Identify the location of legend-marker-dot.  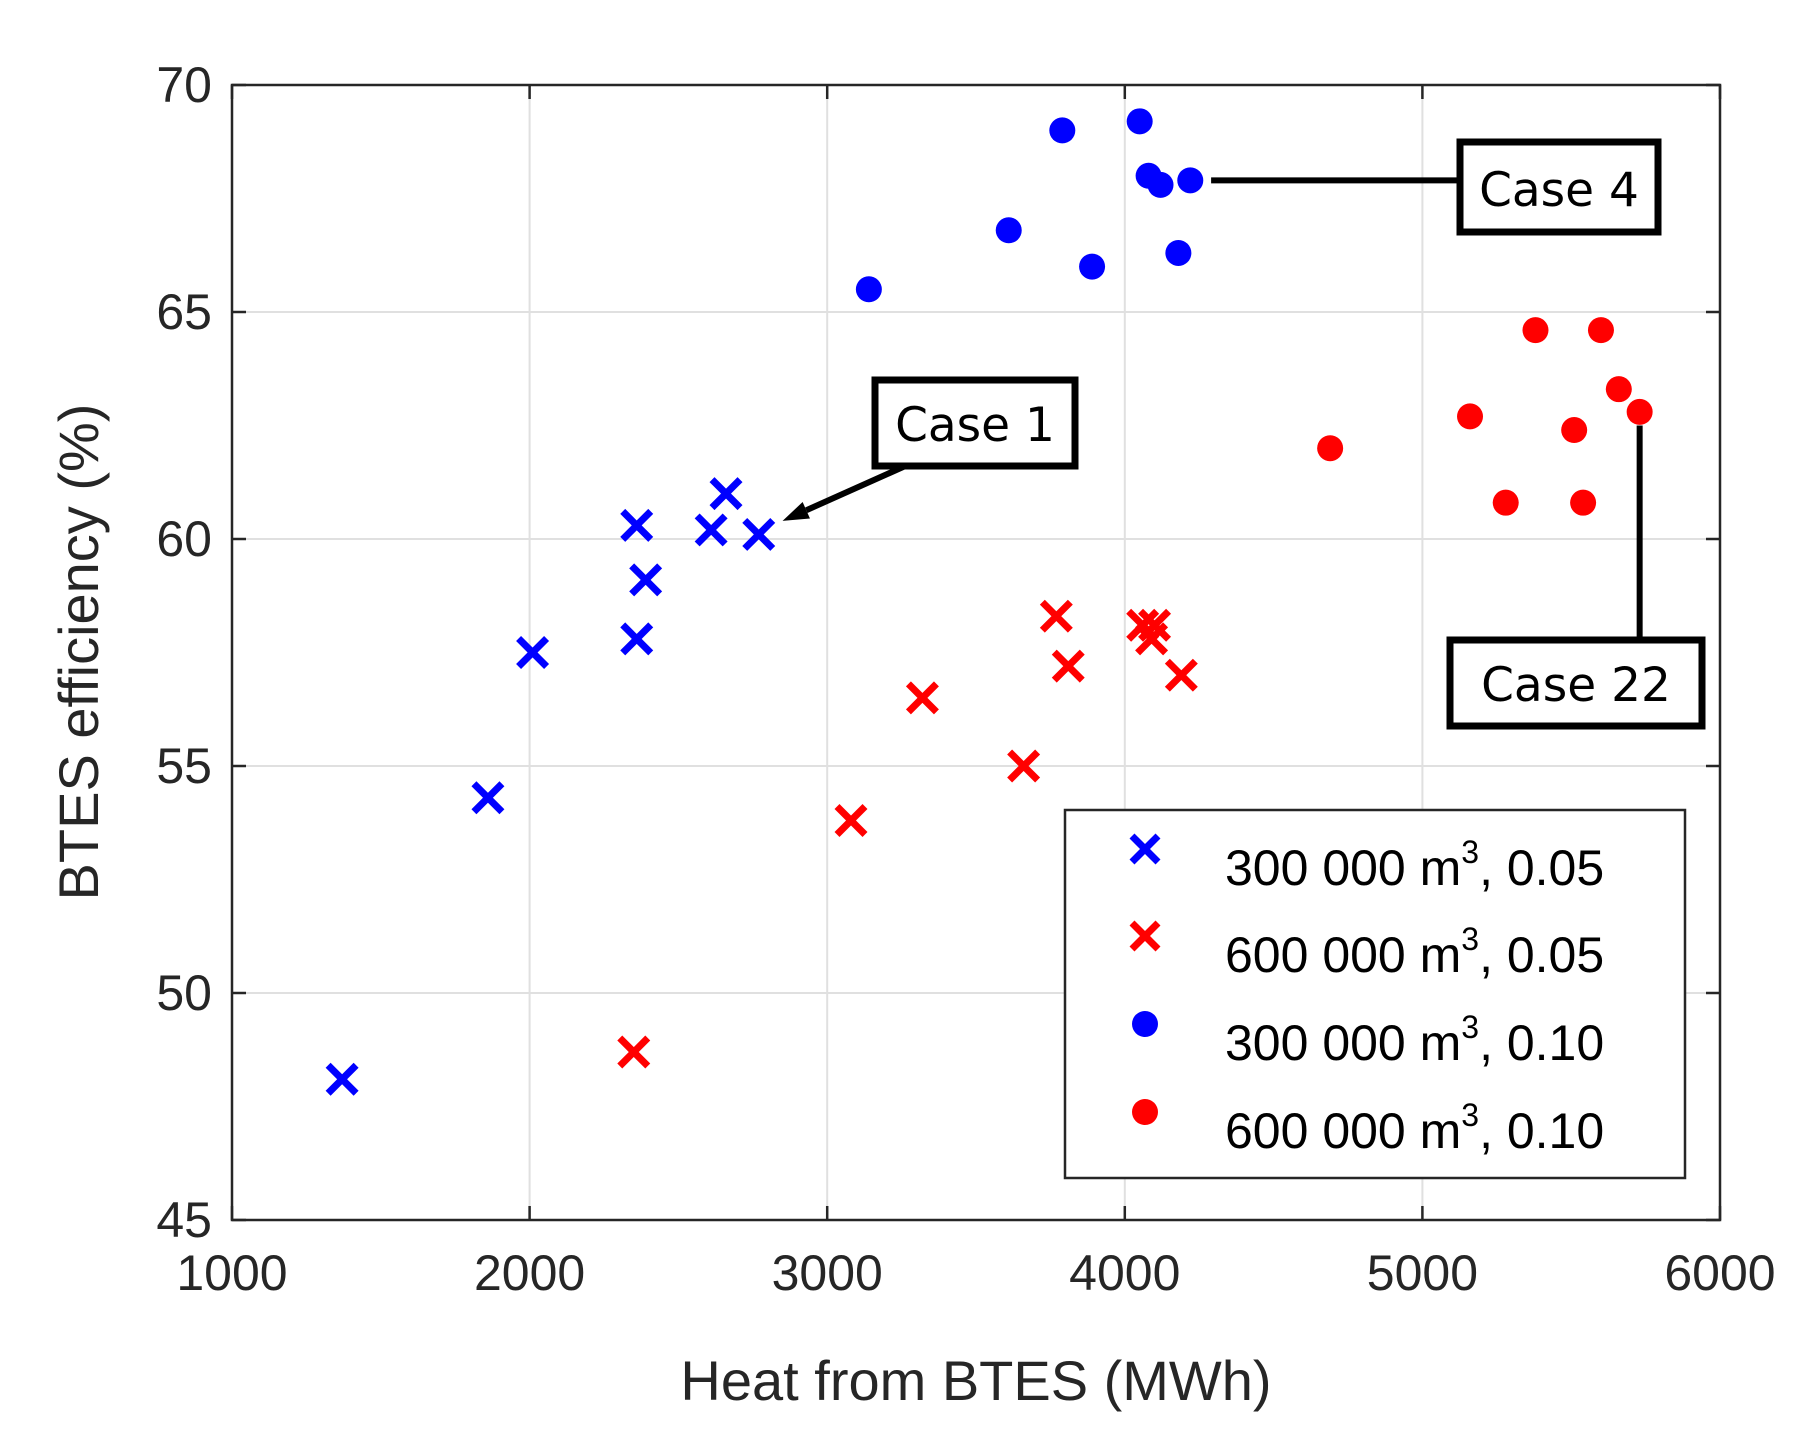
(1145, 1112).